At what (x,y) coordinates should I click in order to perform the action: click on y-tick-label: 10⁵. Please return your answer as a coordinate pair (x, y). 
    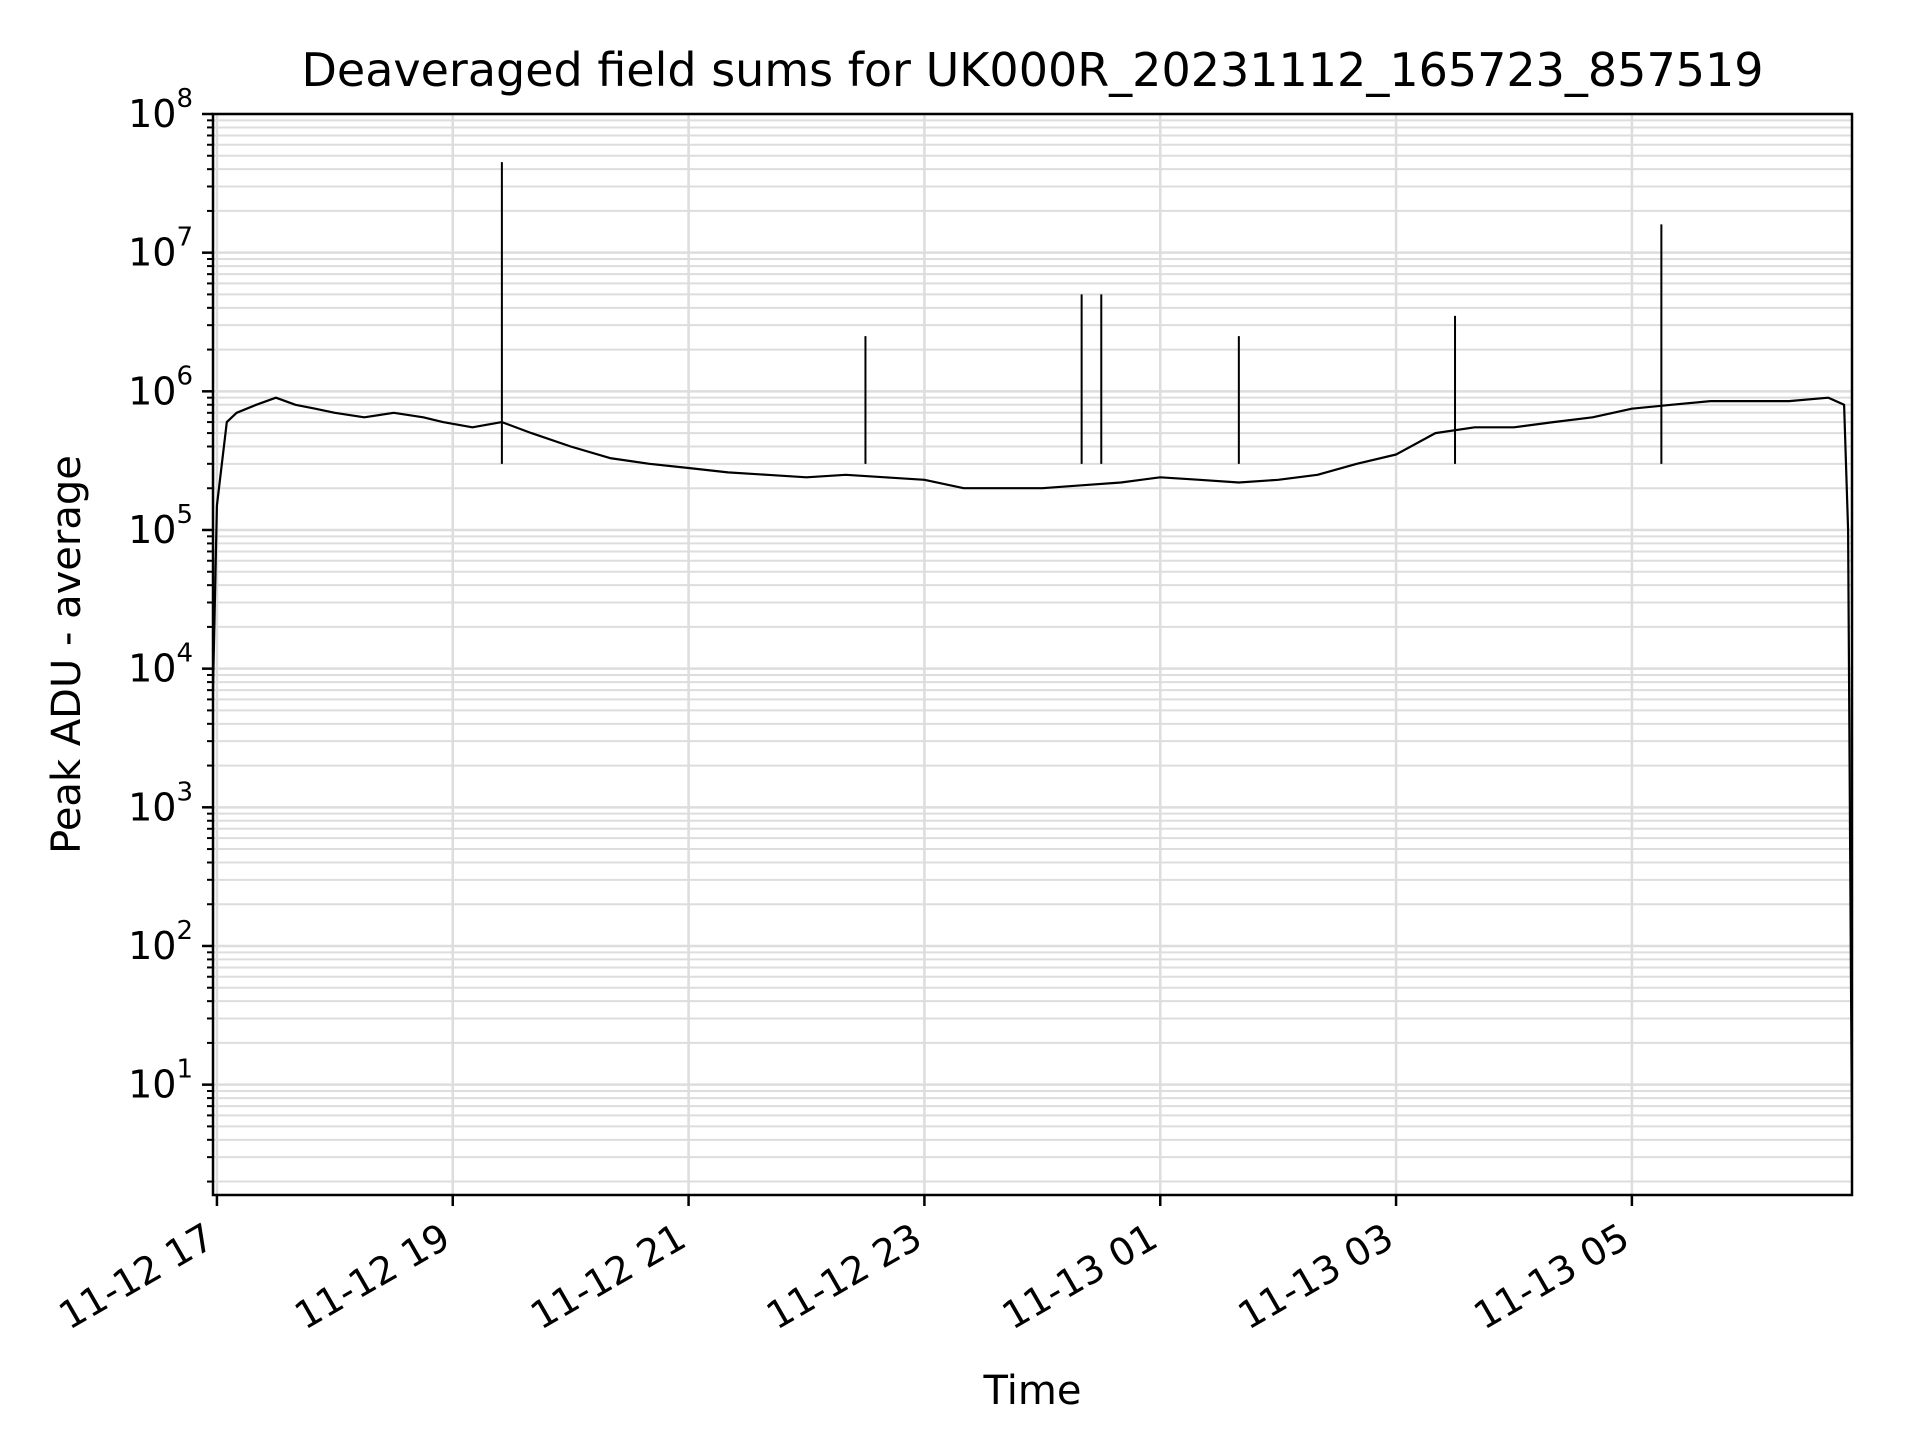
    Looking at the image, I should click on (160, 526).